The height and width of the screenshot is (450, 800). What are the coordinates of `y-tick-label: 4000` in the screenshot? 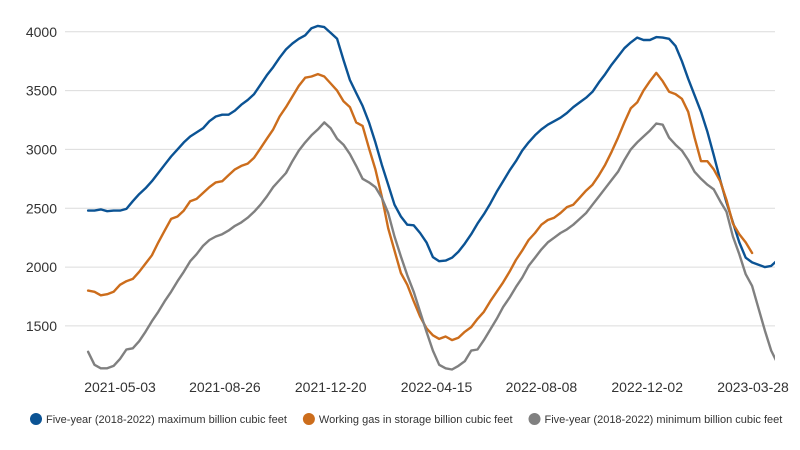 It's located at (41, 32).